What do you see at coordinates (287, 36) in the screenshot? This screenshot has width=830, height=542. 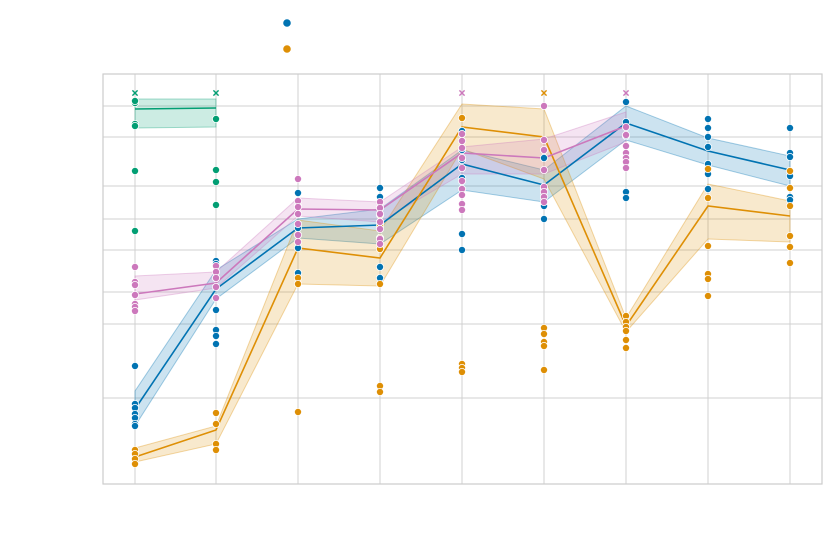 I see `legend` at bounding box center [287, 36].